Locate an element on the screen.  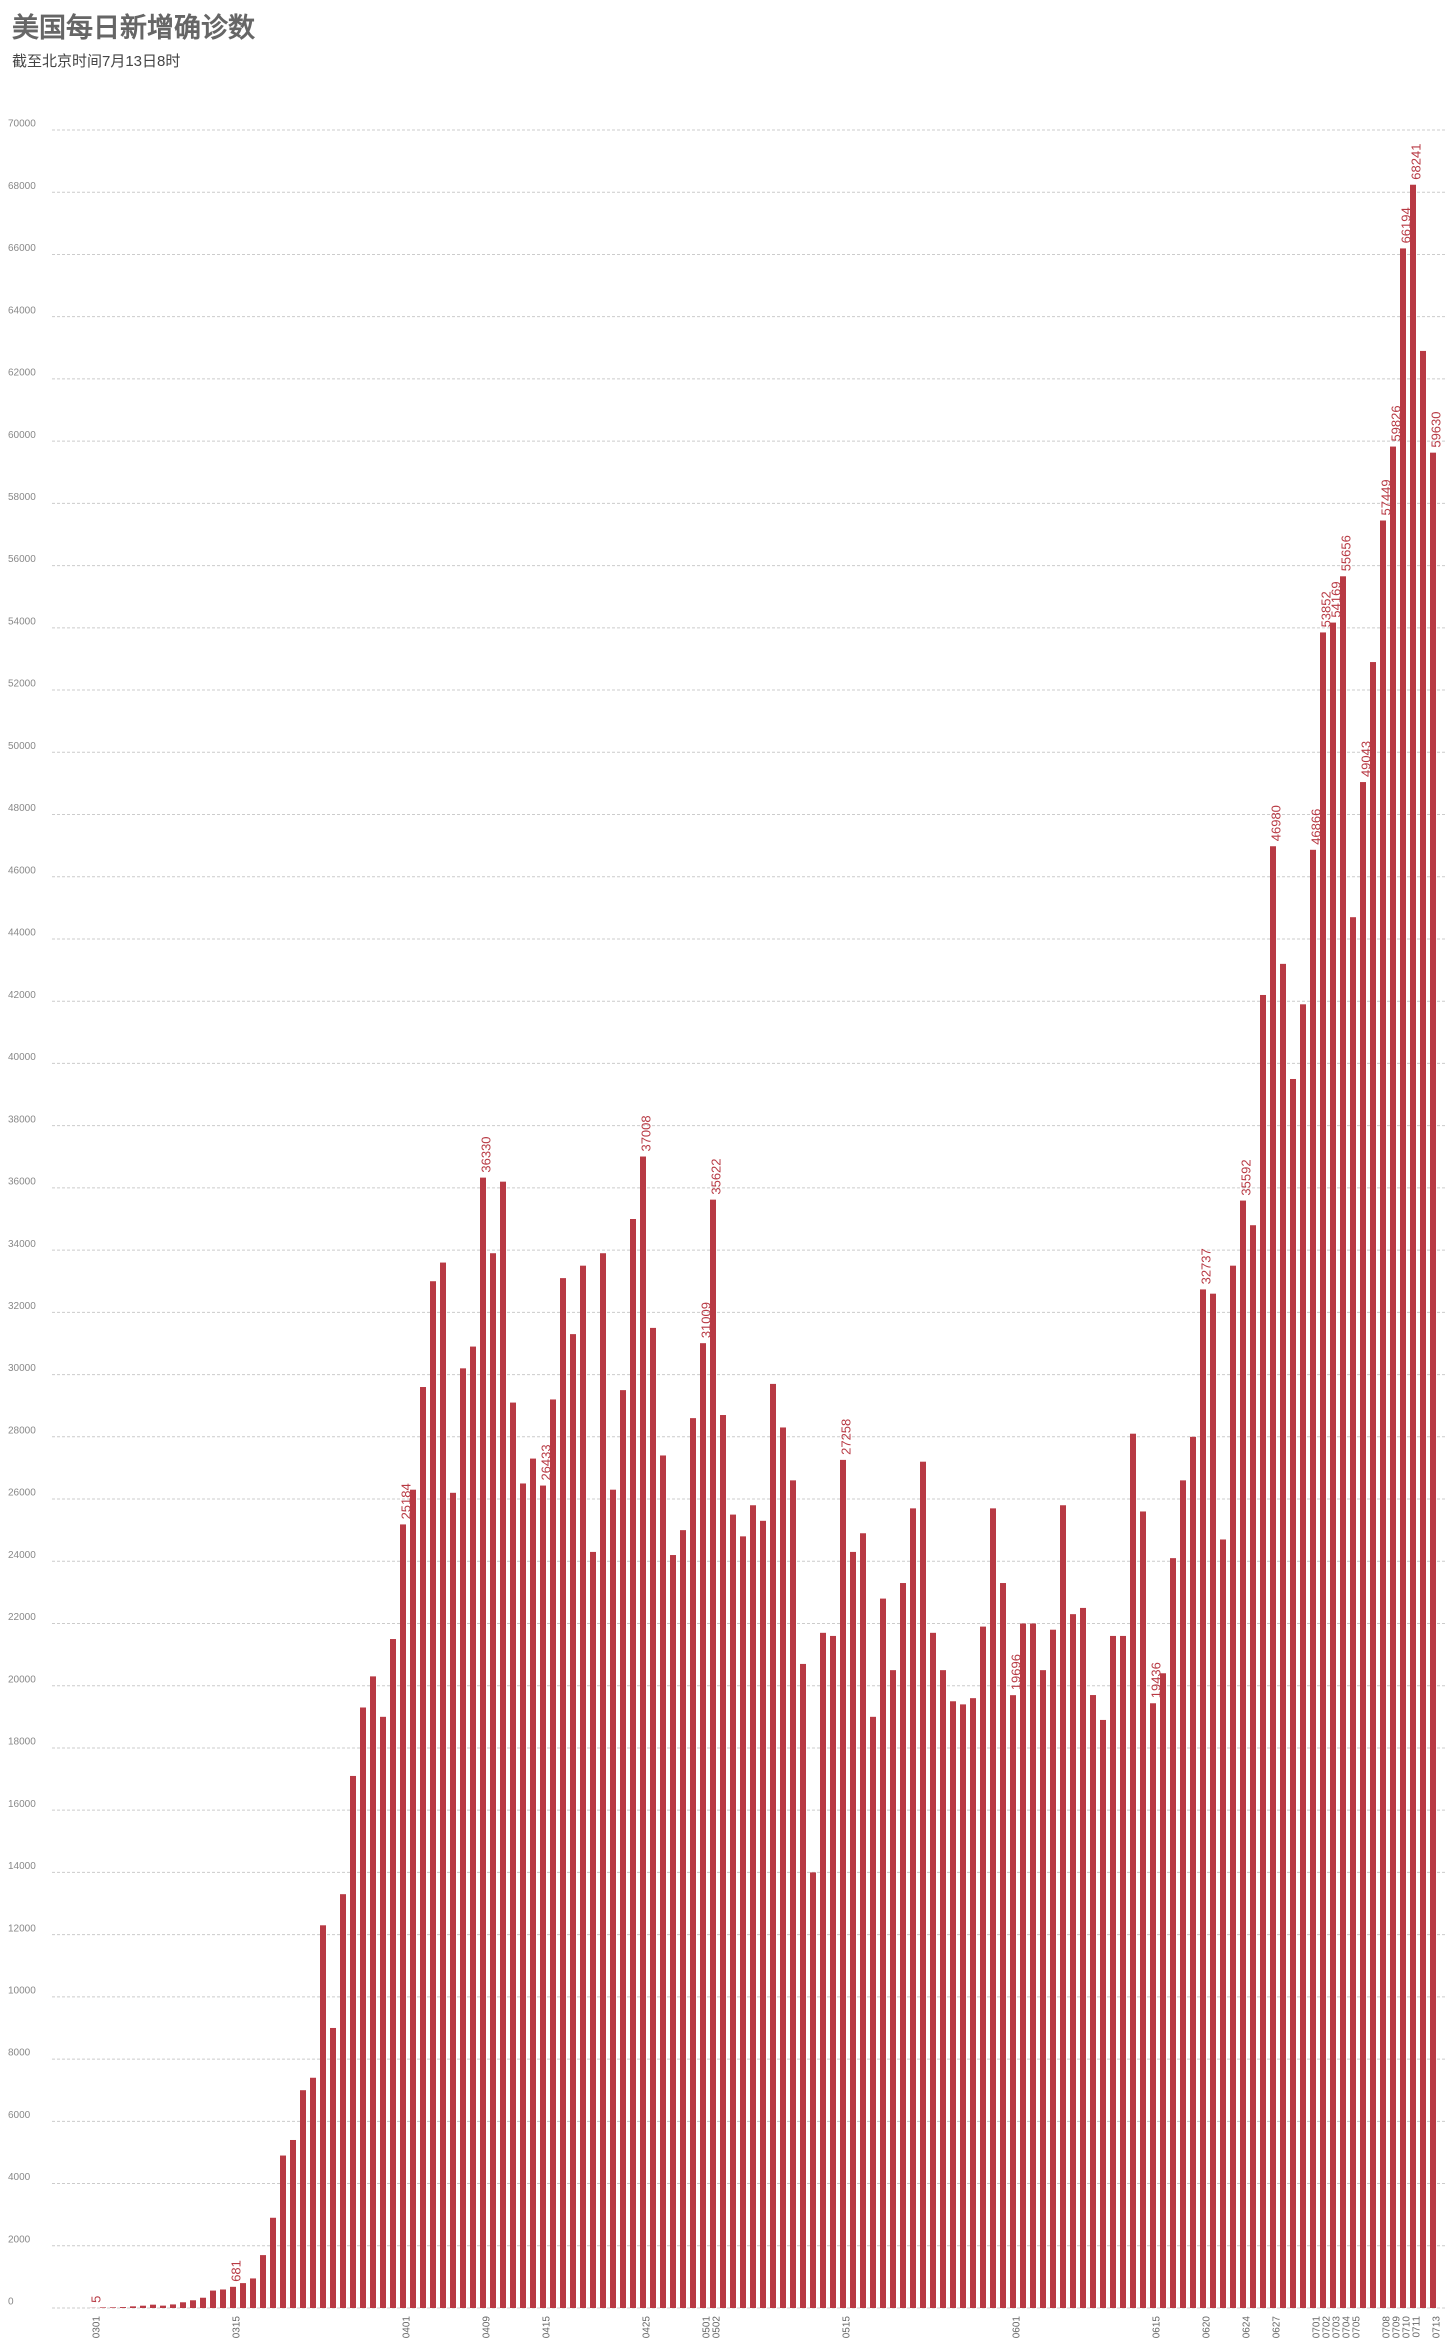
value-label: 25184 is located at coordinates (405, 1501).